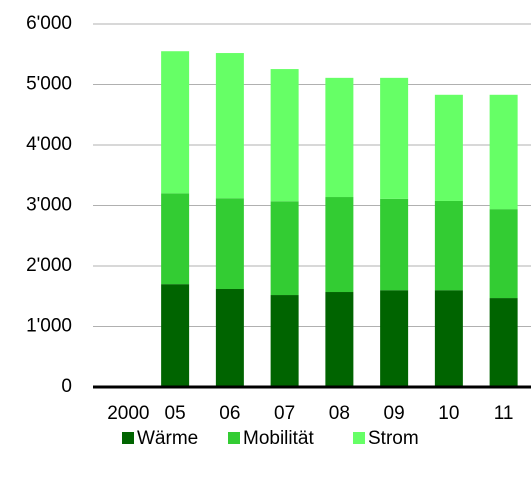  What do you see at coordinates (339, 413) in the screenshot?
I see `x-tick-label: 08` at bounding box center [339, 413].